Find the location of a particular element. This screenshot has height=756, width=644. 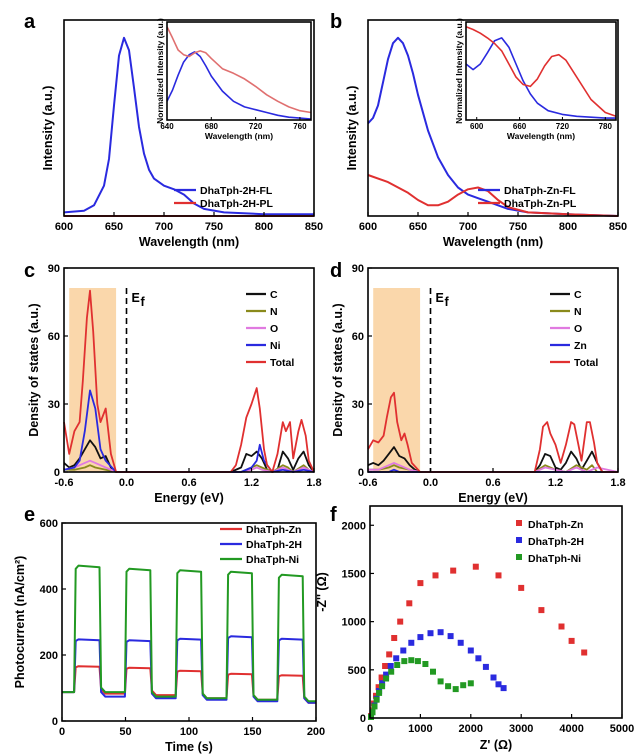

panel-e-ytick-label: 400 is located at coordinates (49, 590).